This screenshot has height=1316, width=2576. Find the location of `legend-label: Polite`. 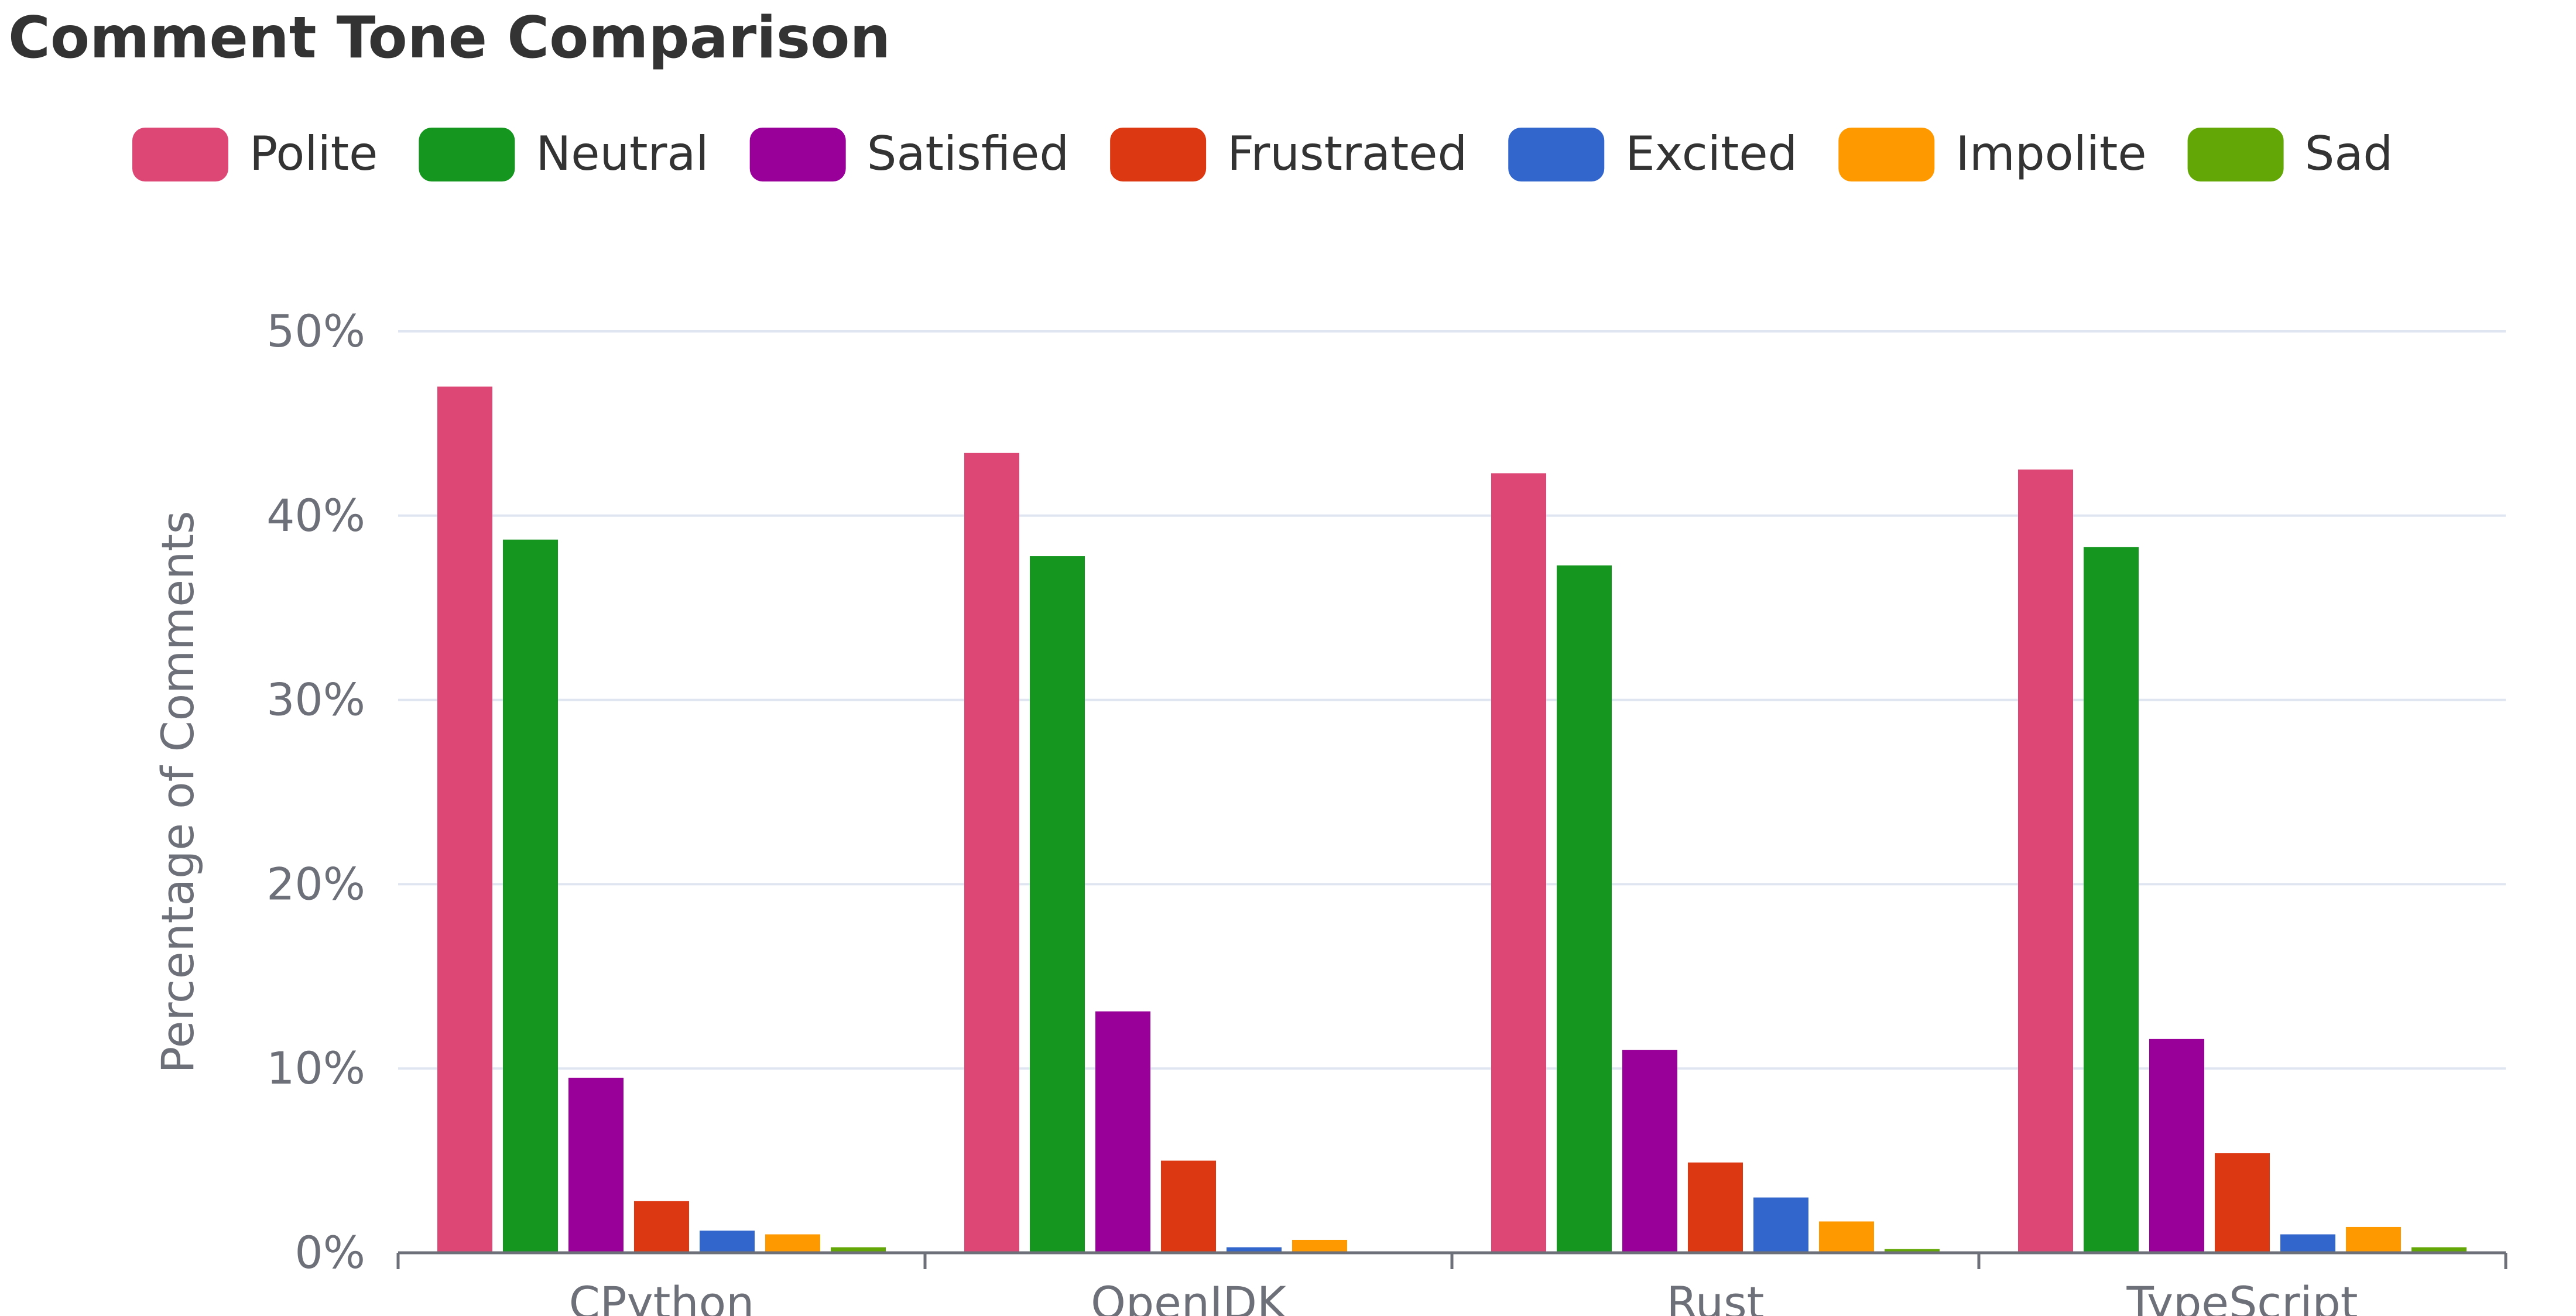

legend-label: Polite is located at coordinates (313, 153).